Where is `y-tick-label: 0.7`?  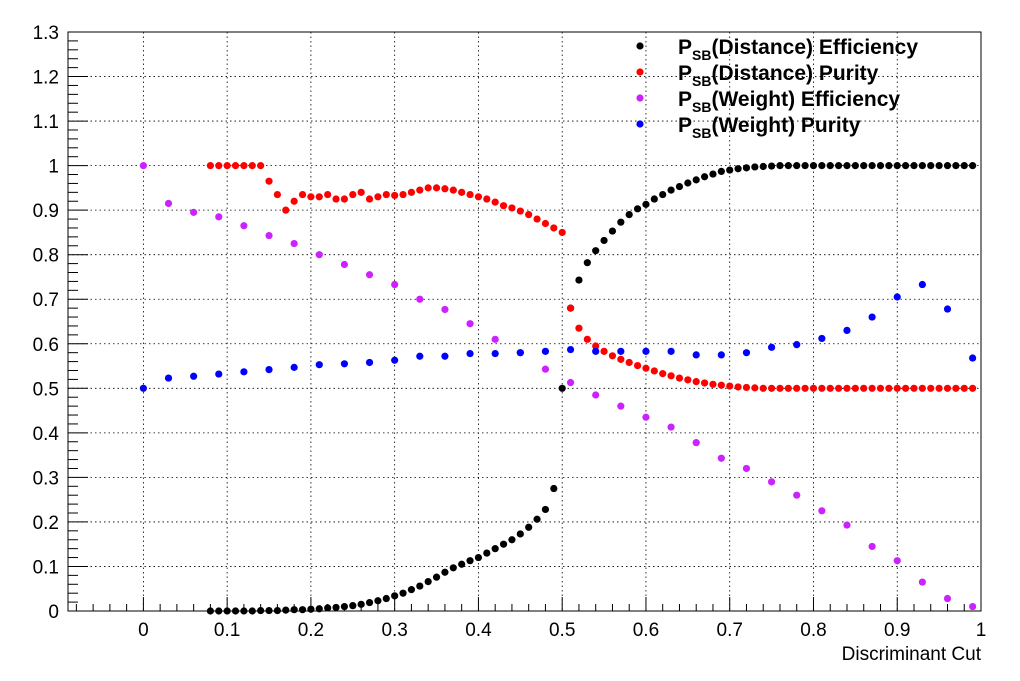
y-tick-label: 0.7 is located at coordinates (46, 300).